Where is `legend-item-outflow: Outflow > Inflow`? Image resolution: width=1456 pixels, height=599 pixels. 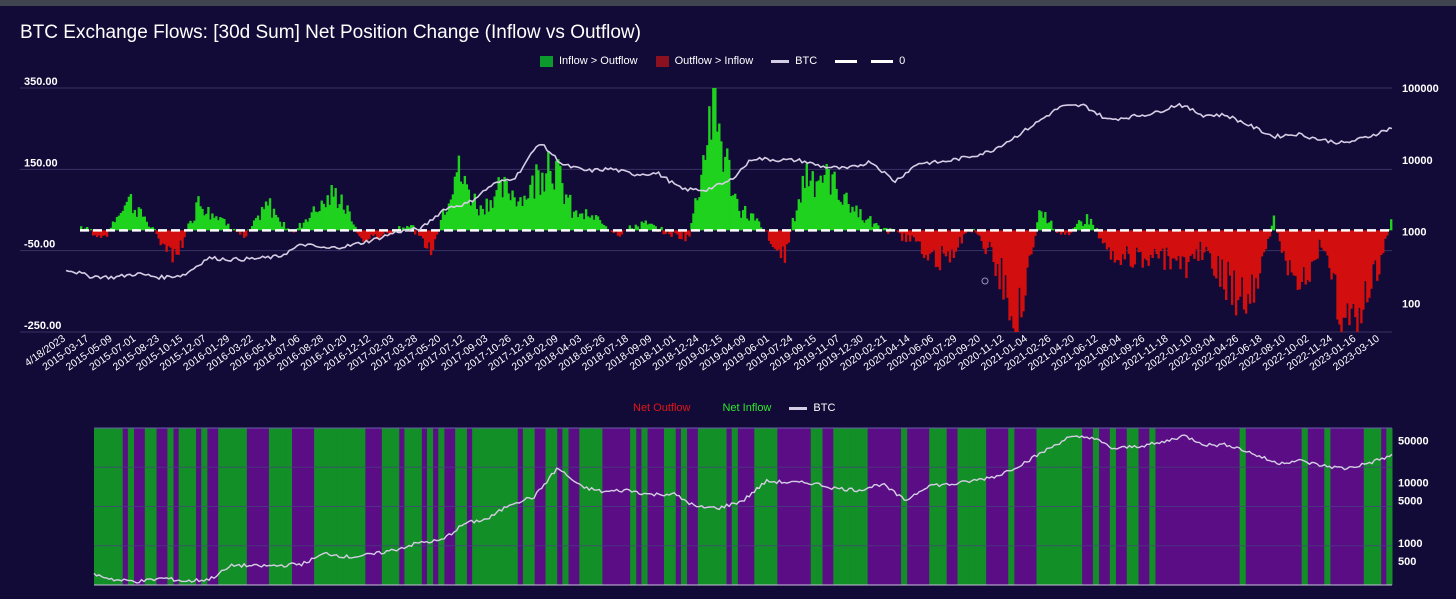
legend-item-outflow: Outflow > Inflow is located at coordinates (704, 61).